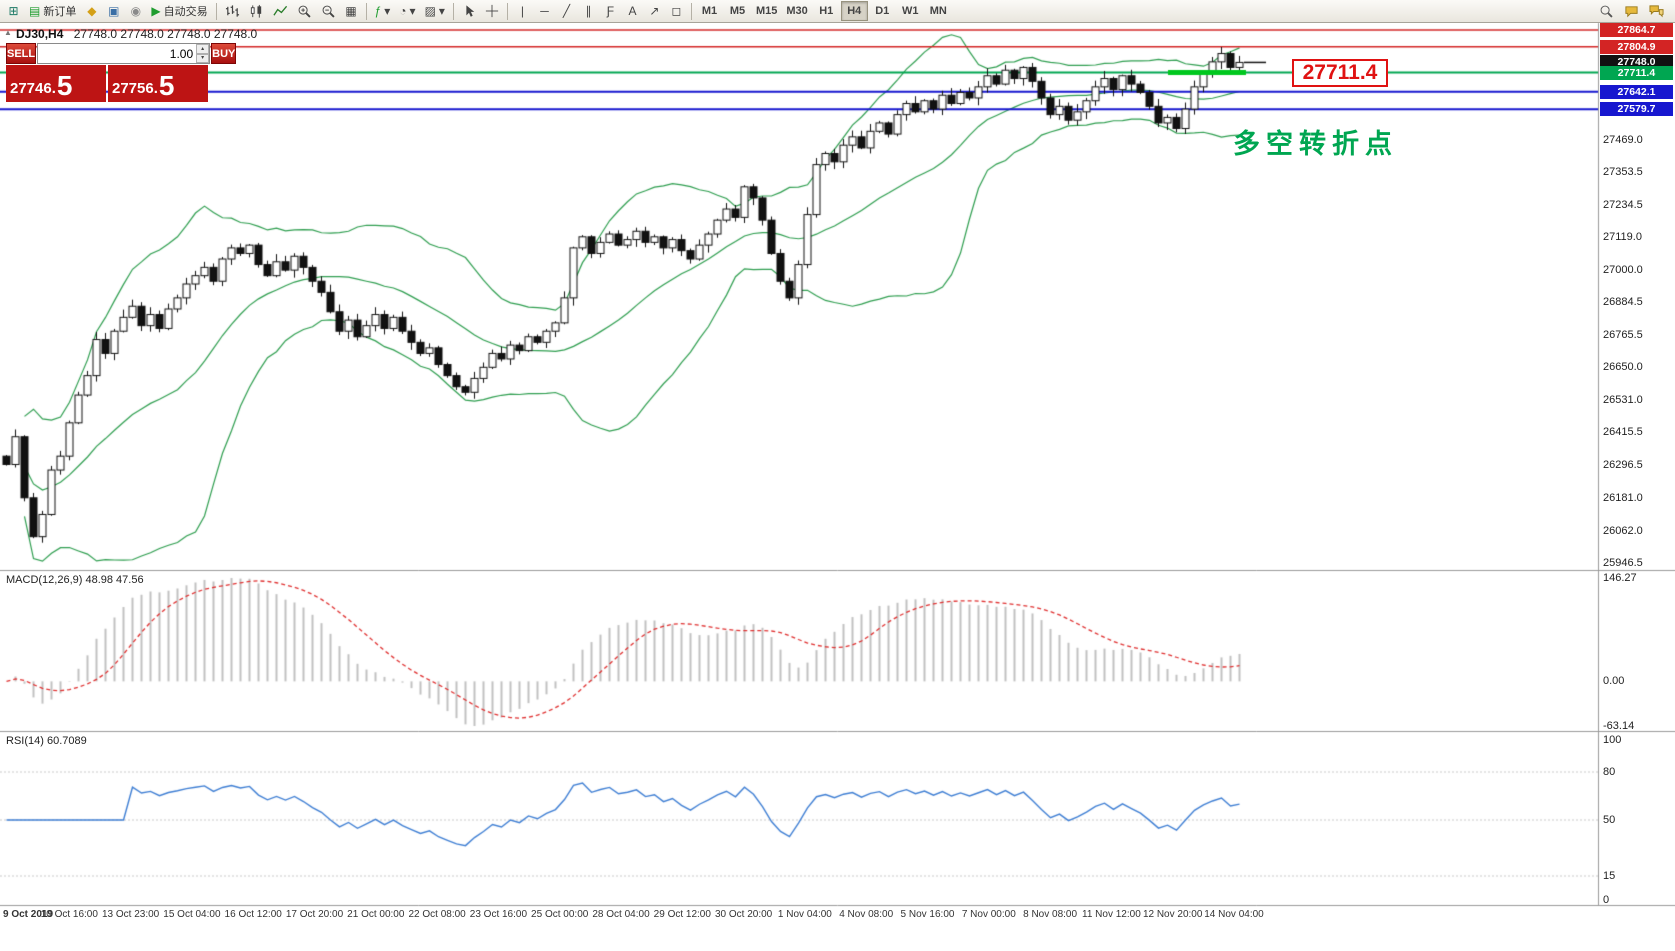  I want to click on cursor-tool-button, so click(469, 11).